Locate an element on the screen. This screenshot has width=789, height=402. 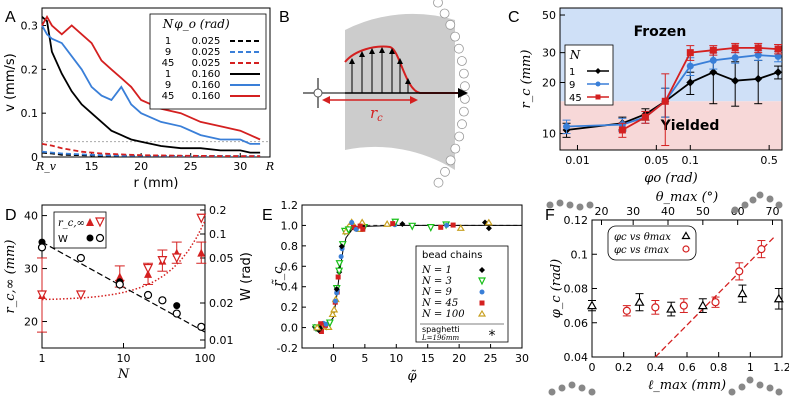
legend-spaghetti-length: L=196mm is located at coordinates (440, 338).